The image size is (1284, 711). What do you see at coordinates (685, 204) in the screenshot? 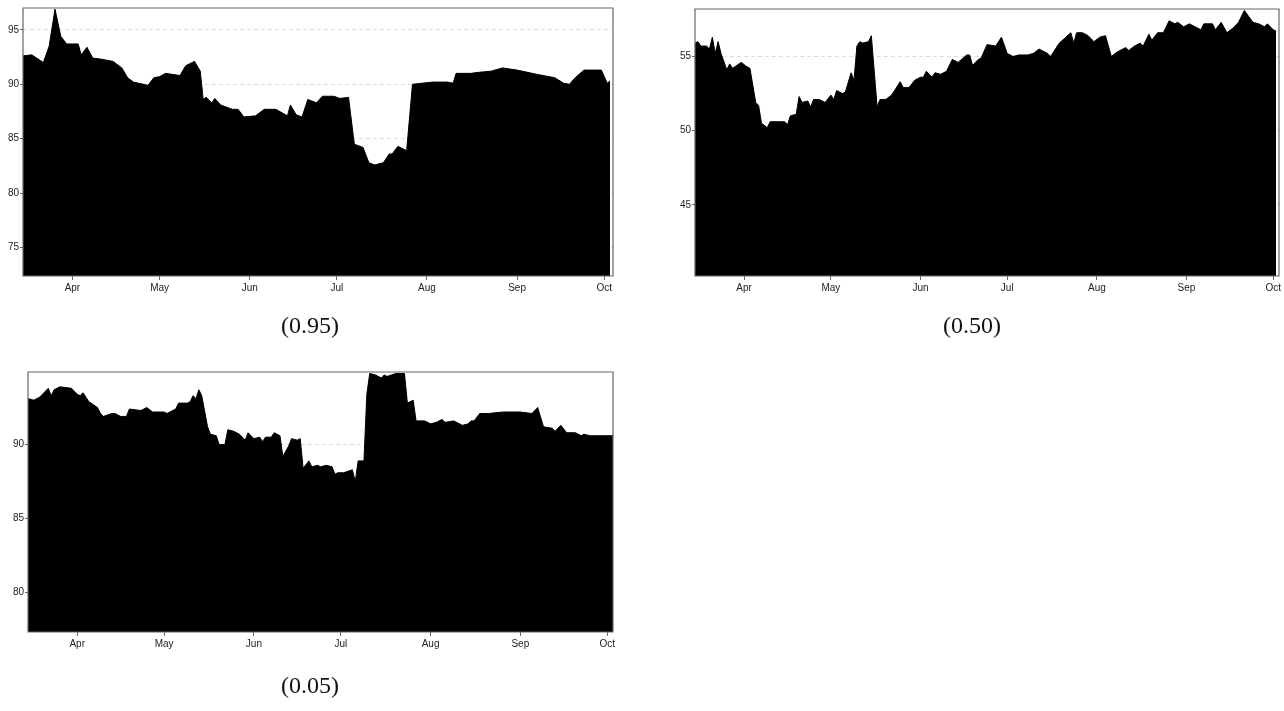
I see `y-tick-label: 45` at bounding box center [685, 204].